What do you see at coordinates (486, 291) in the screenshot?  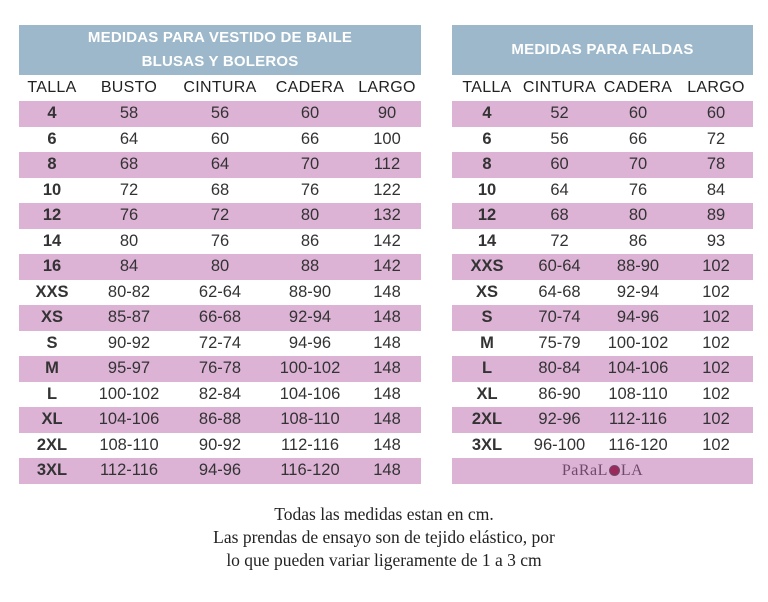 I see `size-cell: XS` at bounding box center [486, 291].